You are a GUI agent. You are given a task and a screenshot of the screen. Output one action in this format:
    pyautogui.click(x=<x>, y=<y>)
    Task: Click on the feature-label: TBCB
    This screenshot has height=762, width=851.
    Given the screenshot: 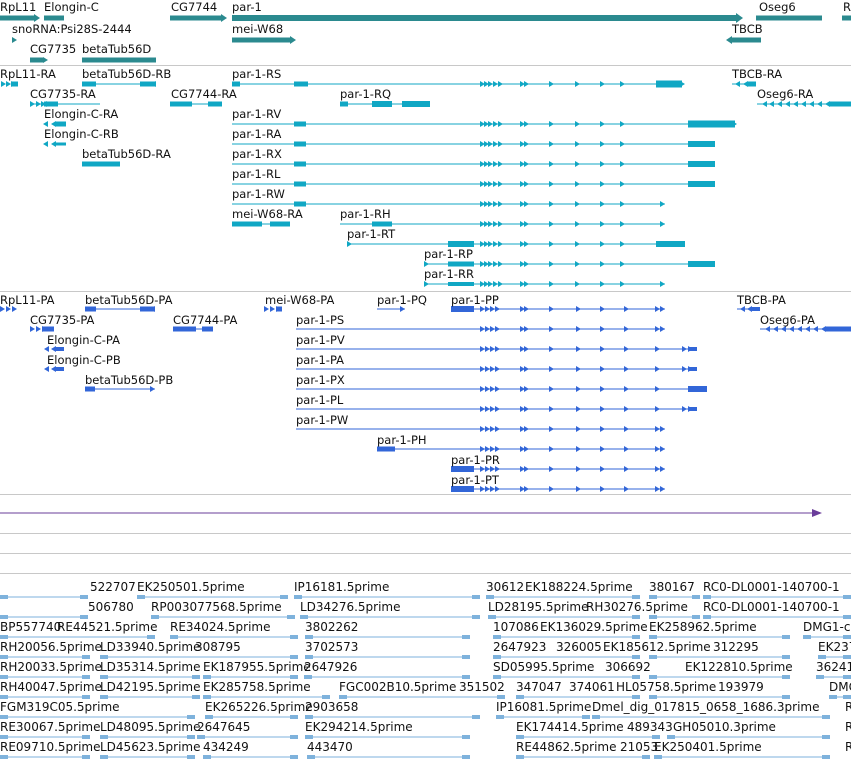 What is the action you would take?
    pyautogui.click(x=747, y=29)
    